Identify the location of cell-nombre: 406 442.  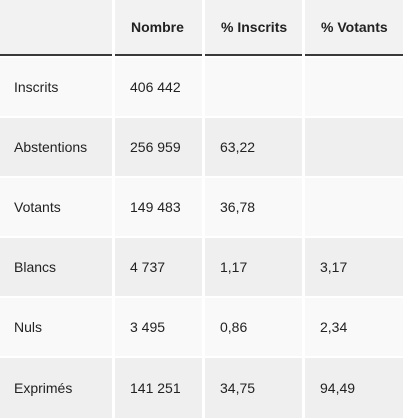
(158, 87).